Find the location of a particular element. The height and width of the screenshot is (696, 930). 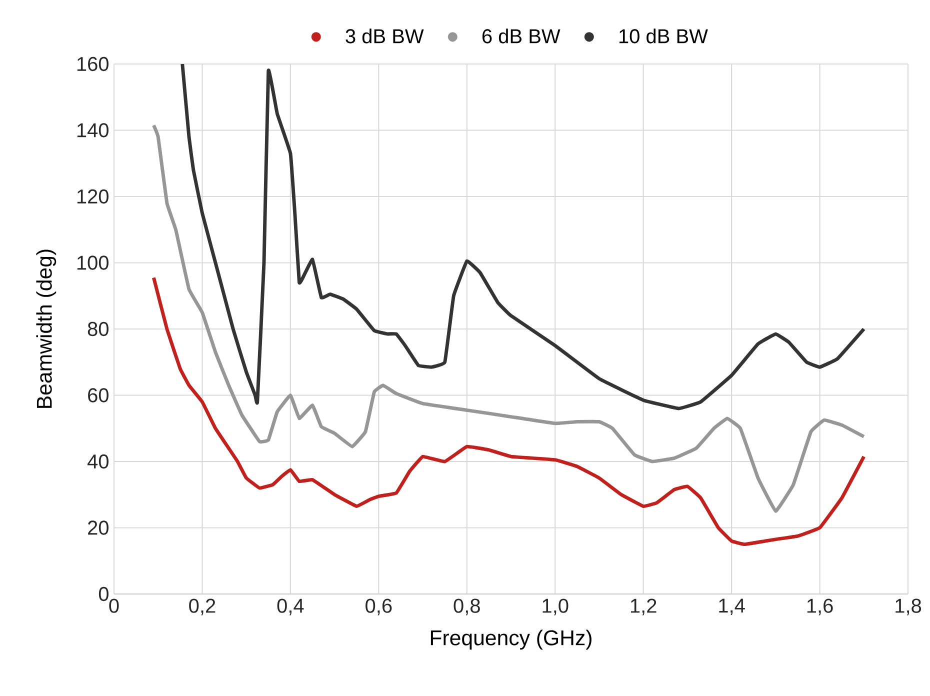

x-tick-label: 1,2 is located at coordinates (643, 607).